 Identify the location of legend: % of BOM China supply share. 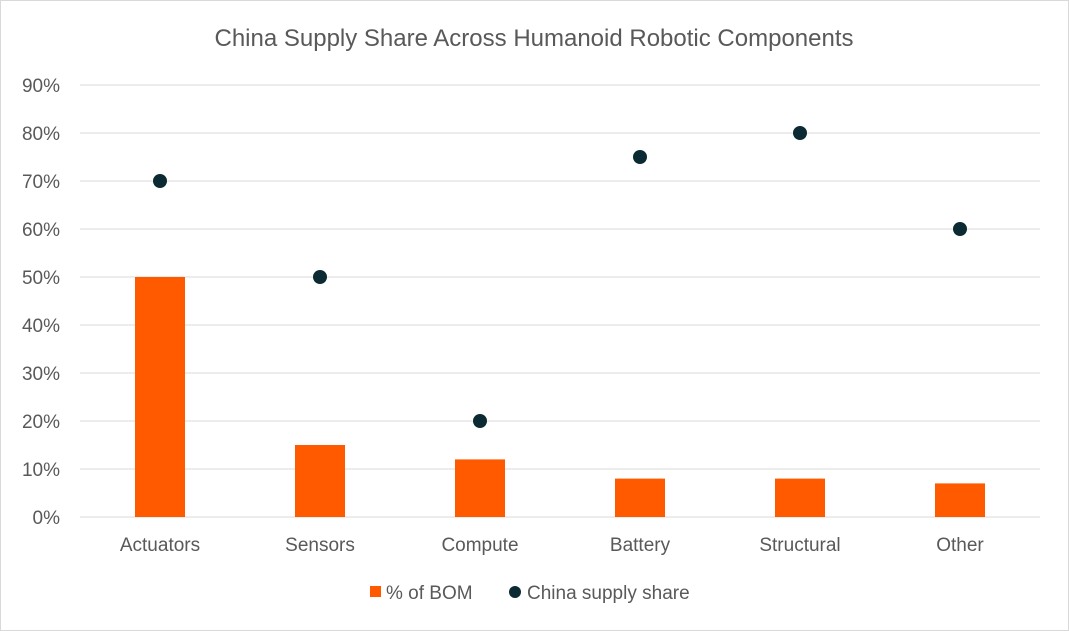
(530, 593).